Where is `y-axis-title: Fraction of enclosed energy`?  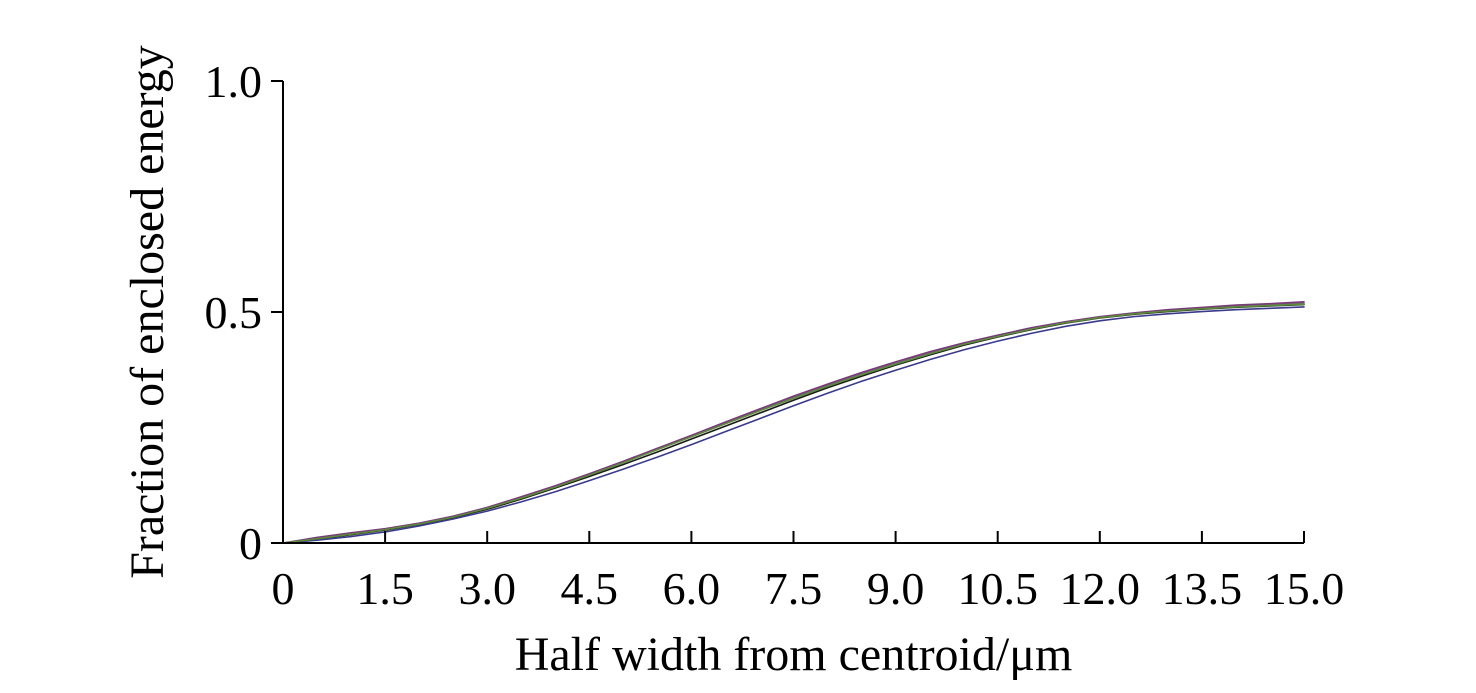 y-axis-title: Fraction of enclosed energy is located at coordinates (147, 312).